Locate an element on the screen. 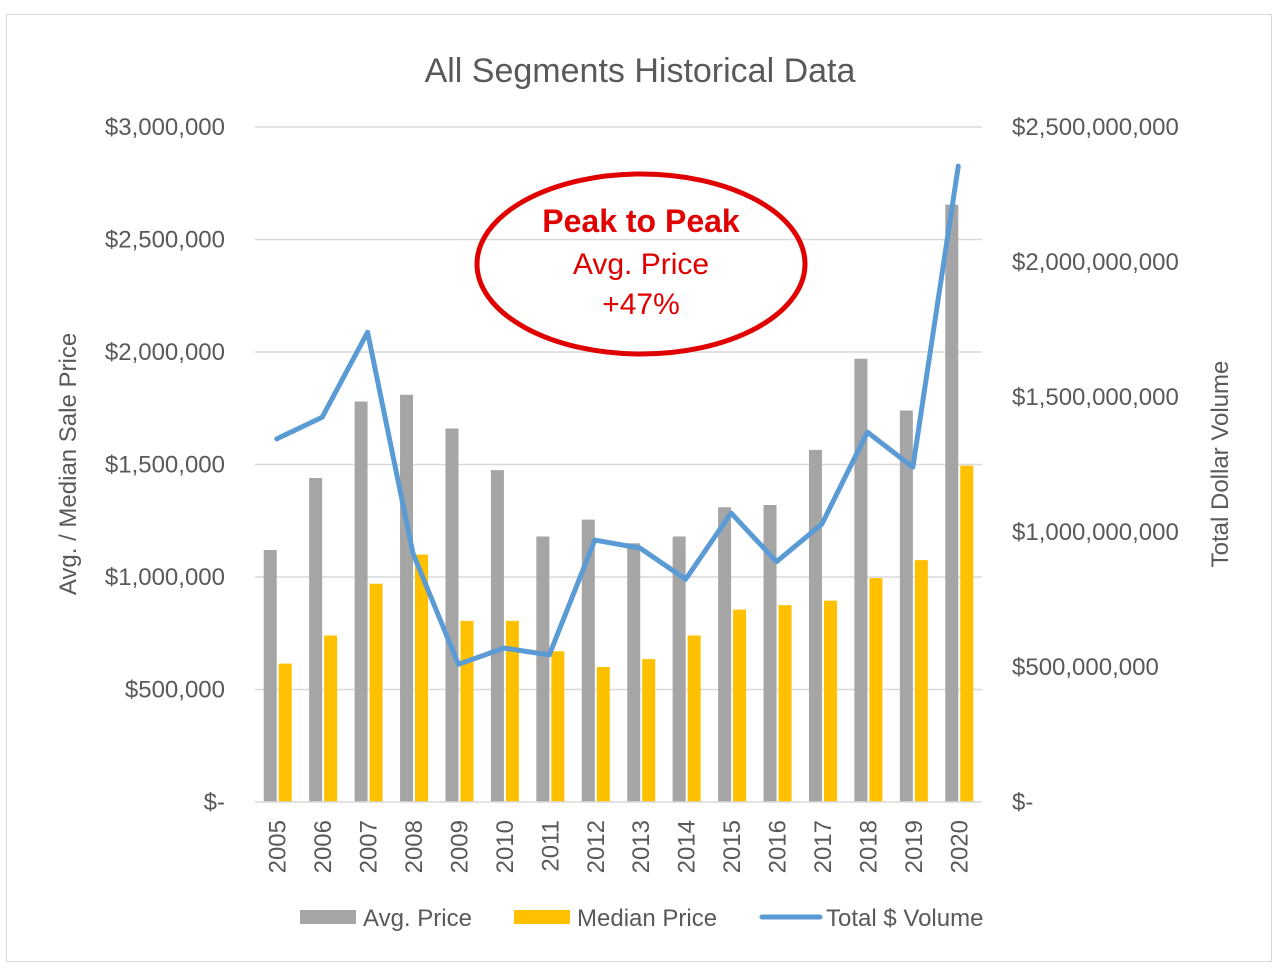 The width and height of the screenshot is (1280, 970). y2-axis-title: Total Dollar Volume is located at coordinates (1220, 464).